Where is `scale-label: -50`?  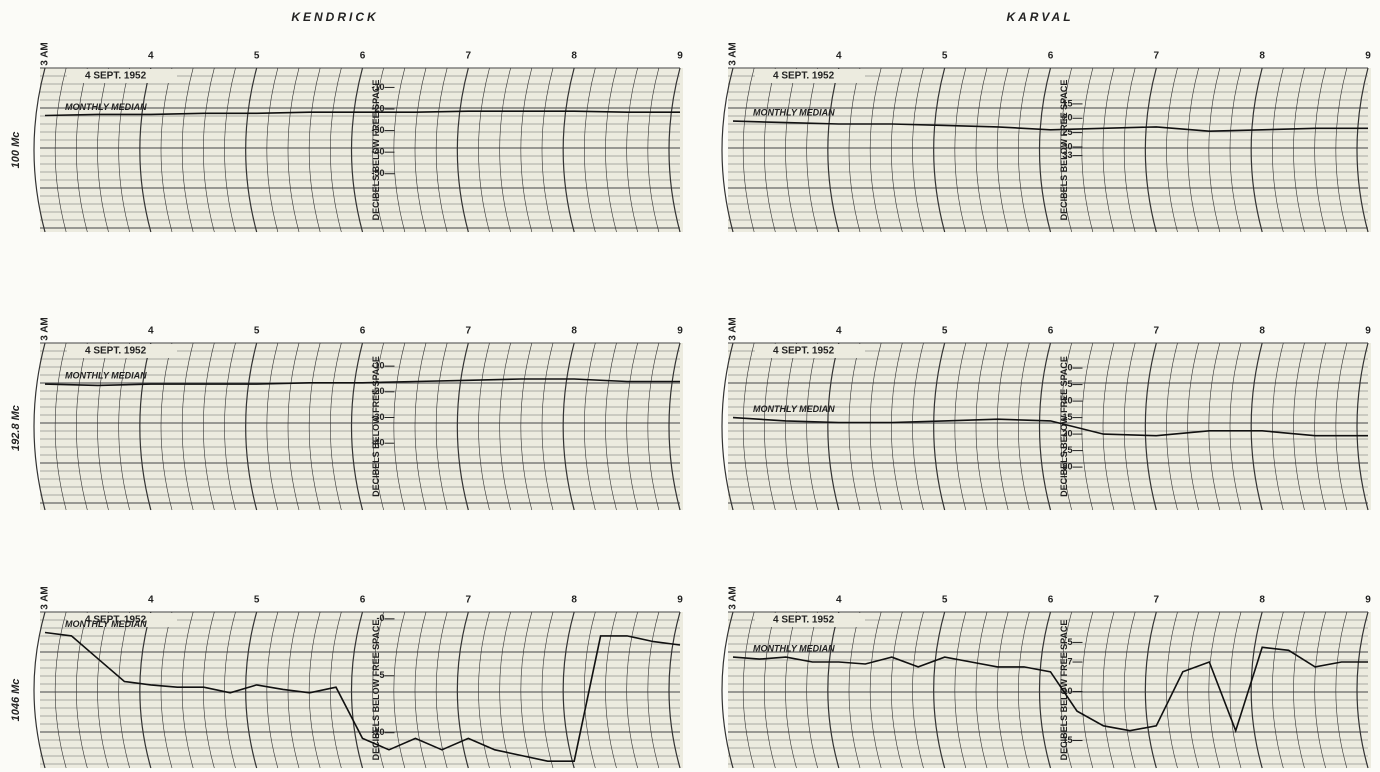 scale-label: -50 is located at coordinates (377, 173).